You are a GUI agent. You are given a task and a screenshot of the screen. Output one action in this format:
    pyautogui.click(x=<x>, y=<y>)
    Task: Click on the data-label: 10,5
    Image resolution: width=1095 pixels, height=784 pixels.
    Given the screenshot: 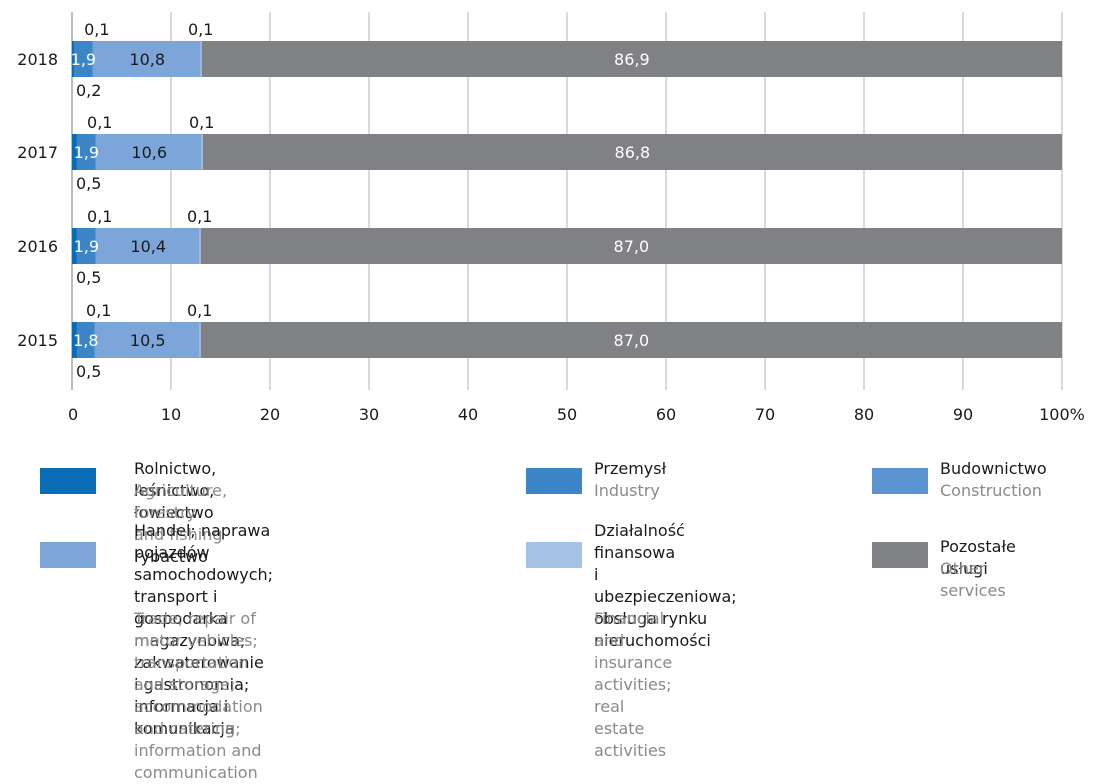 What is the action you would take?
    pyautogui.click(x=148, y=340)
    